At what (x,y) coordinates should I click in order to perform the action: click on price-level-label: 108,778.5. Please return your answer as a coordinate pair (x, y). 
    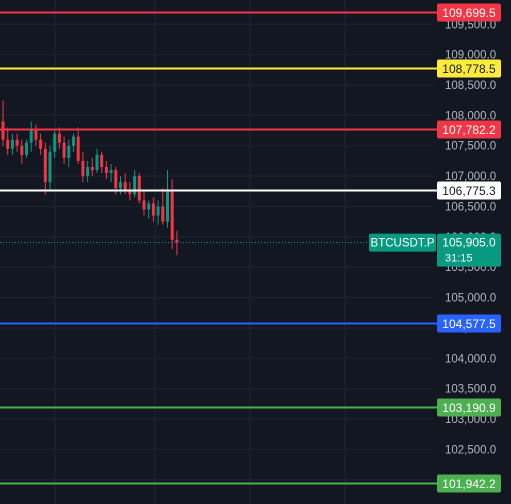
    Looking at the image, I should click on (469, 69).